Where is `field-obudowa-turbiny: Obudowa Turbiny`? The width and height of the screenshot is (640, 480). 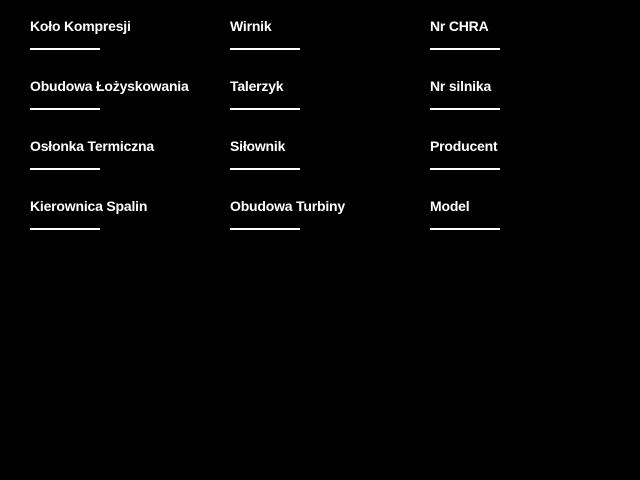
field-obudowa-turbiny: Obudowa Turbiny is located at coordinates (325, 214).